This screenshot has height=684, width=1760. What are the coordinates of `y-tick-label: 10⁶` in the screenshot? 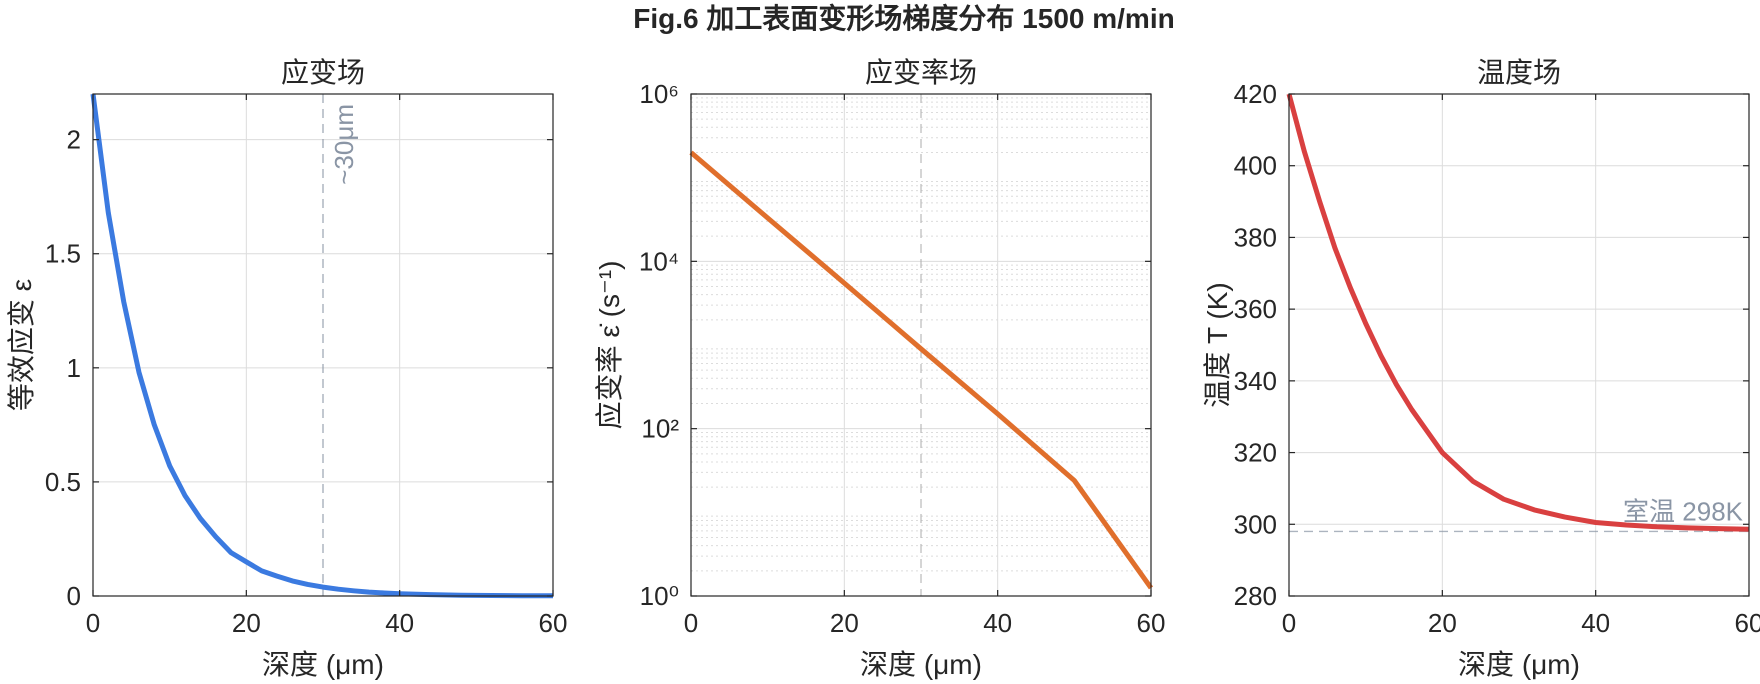 It's located at (659, 94).